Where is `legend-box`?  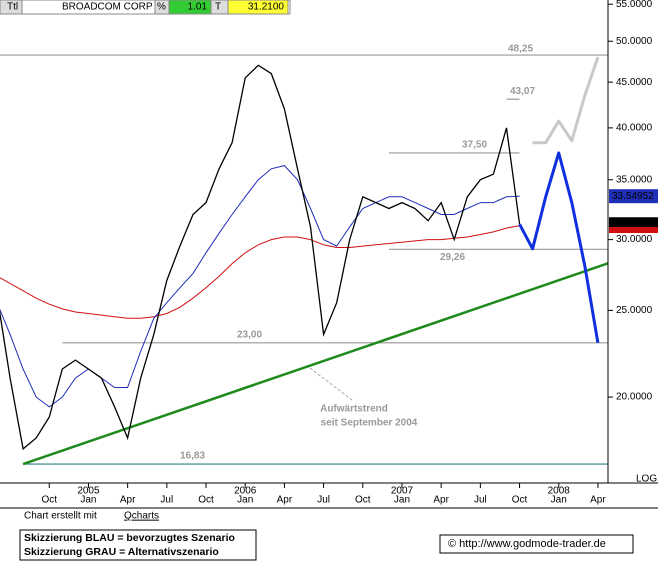
legend-box is located at coordinates (138, 545).